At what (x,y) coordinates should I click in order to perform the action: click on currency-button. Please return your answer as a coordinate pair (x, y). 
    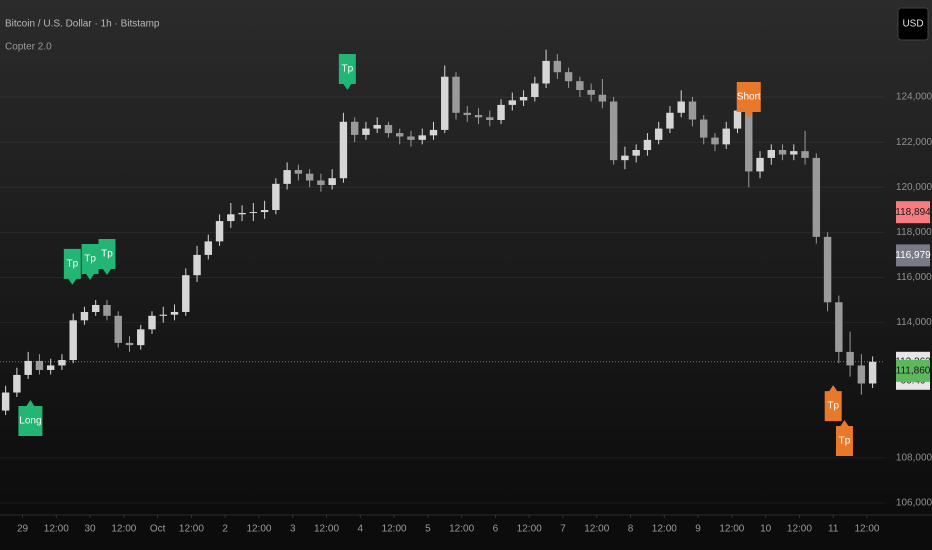
    Looking at the image, I should click on (913, 24).